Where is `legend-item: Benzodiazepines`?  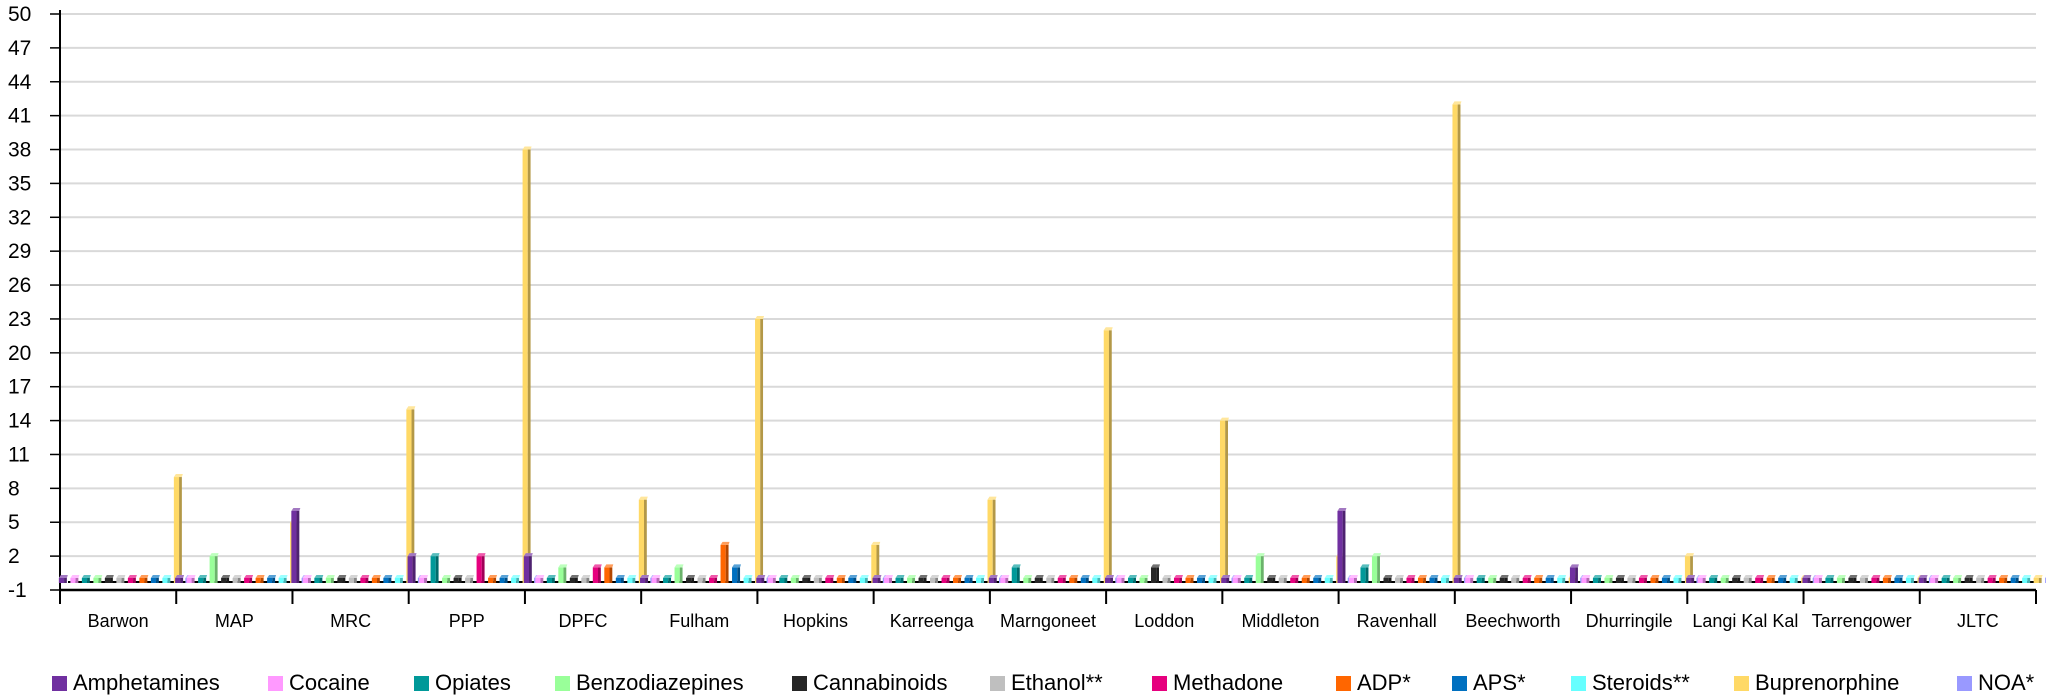
legend-item: Benzodiazepines is located at coordinates (649, 682).